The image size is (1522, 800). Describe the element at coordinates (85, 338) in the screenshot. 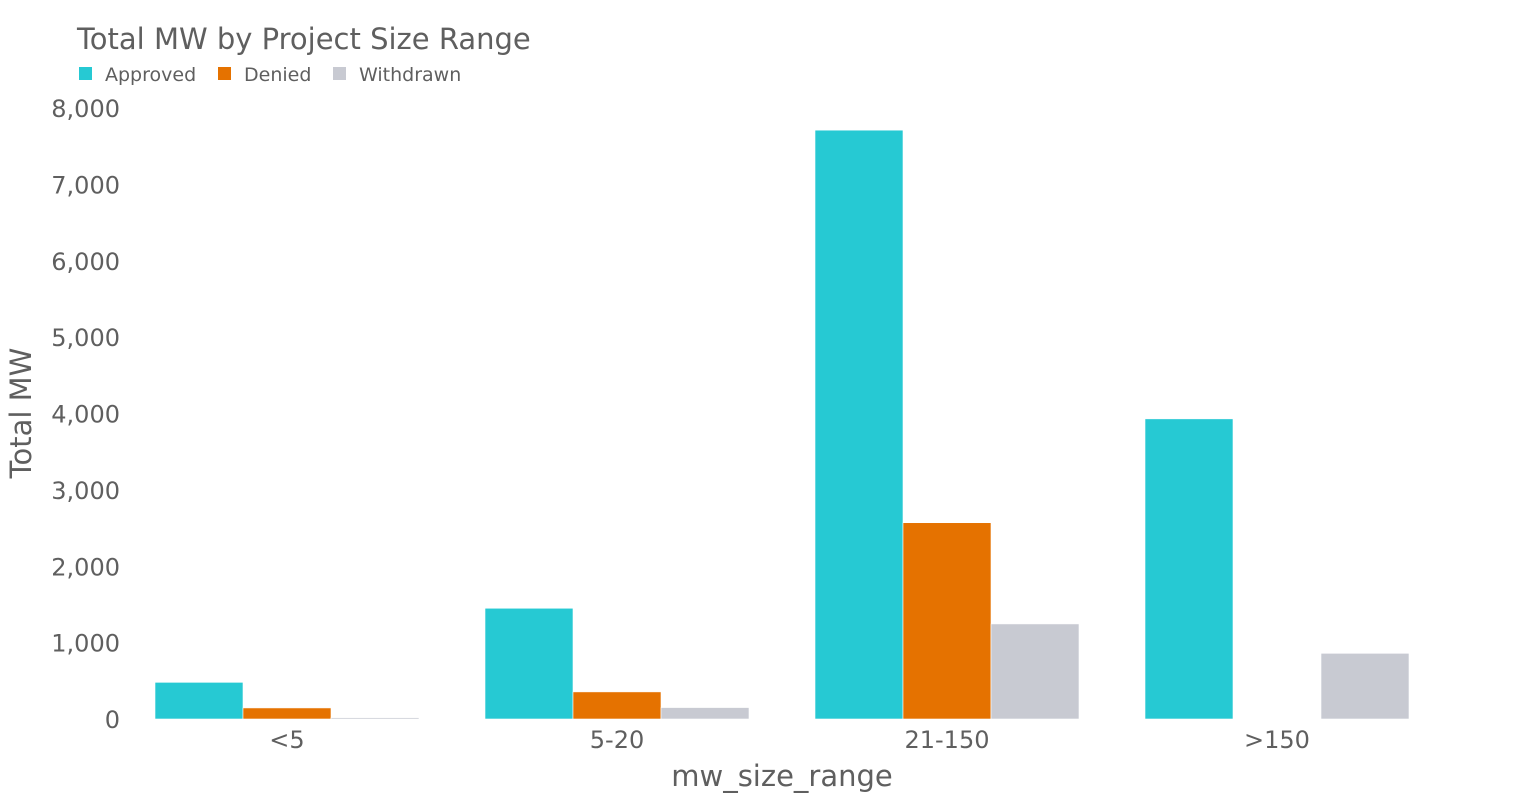

I see `y-tick-label: 5,000` at that location.